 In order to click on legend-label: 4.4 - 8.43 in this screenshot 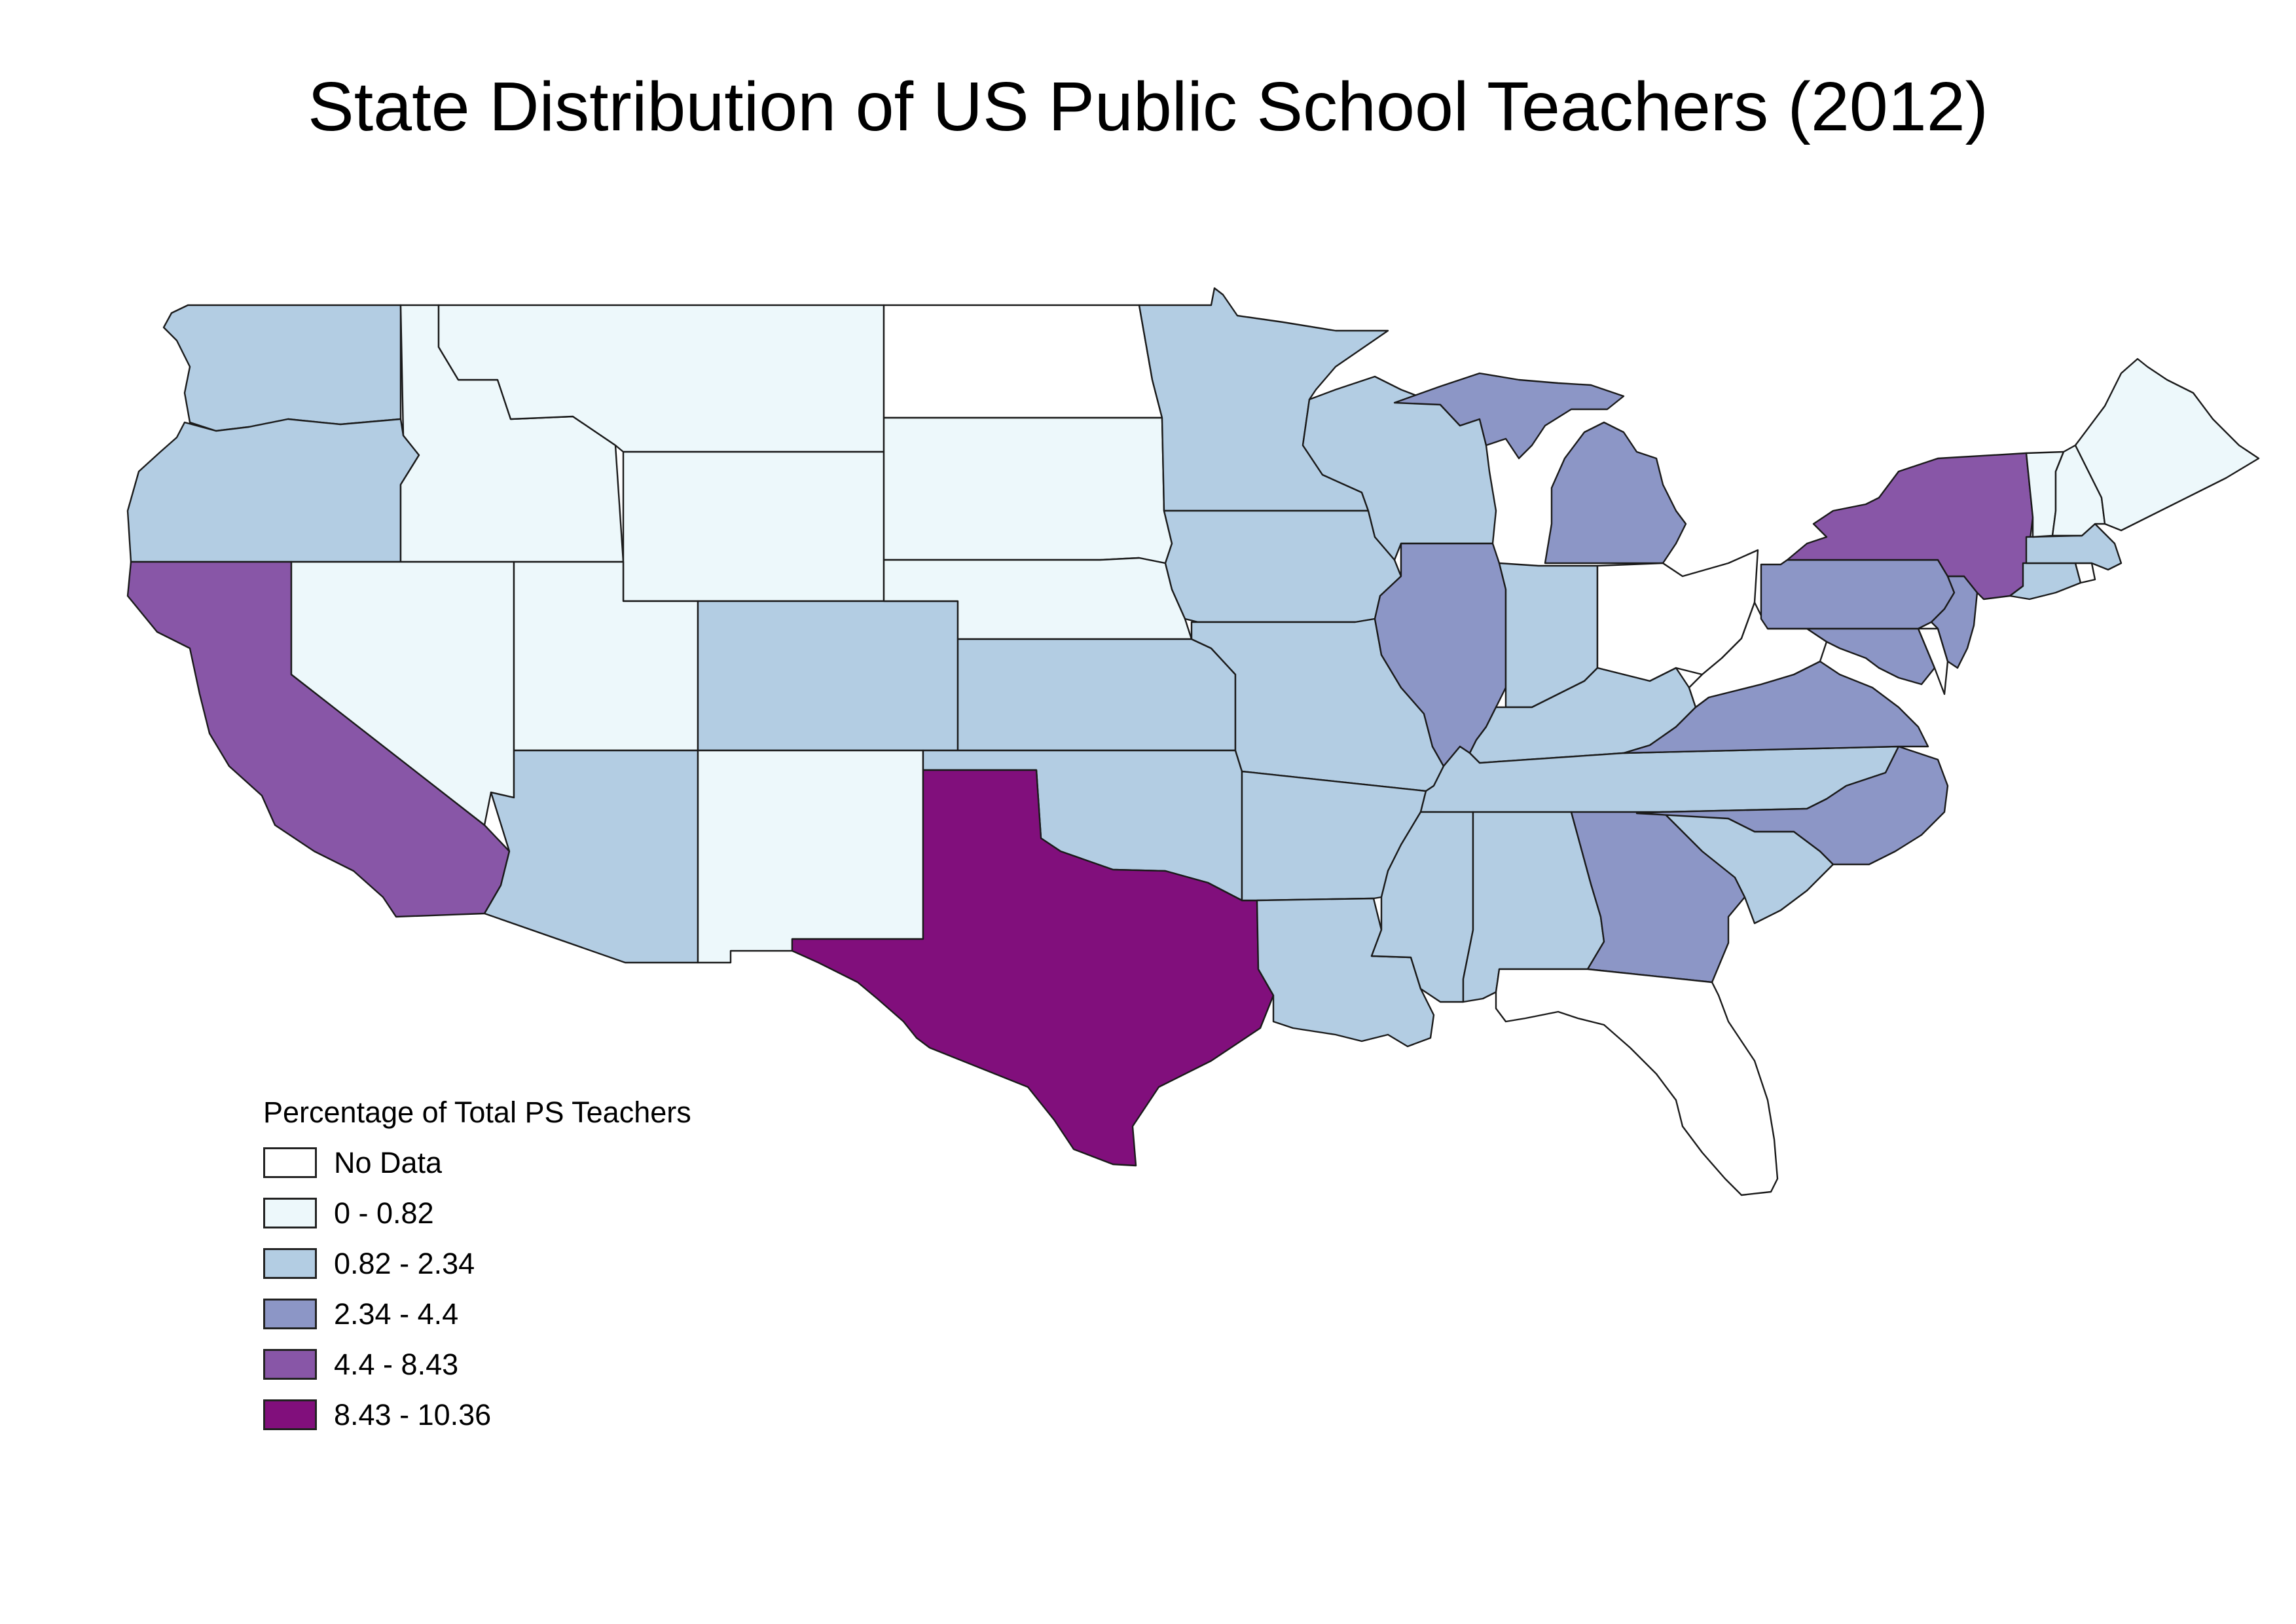, I will do `click(396, 1364)`.